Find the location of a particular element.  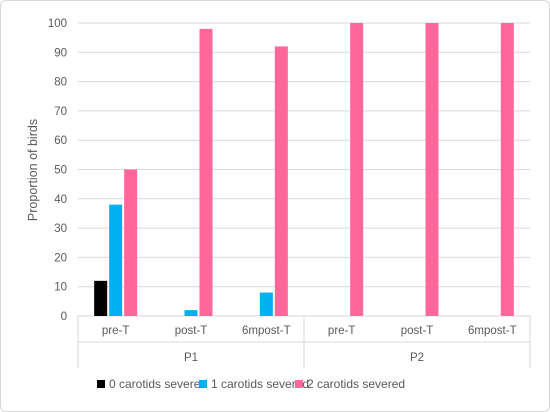

y-tick-label: 80 is located at coordinates (60, 83).